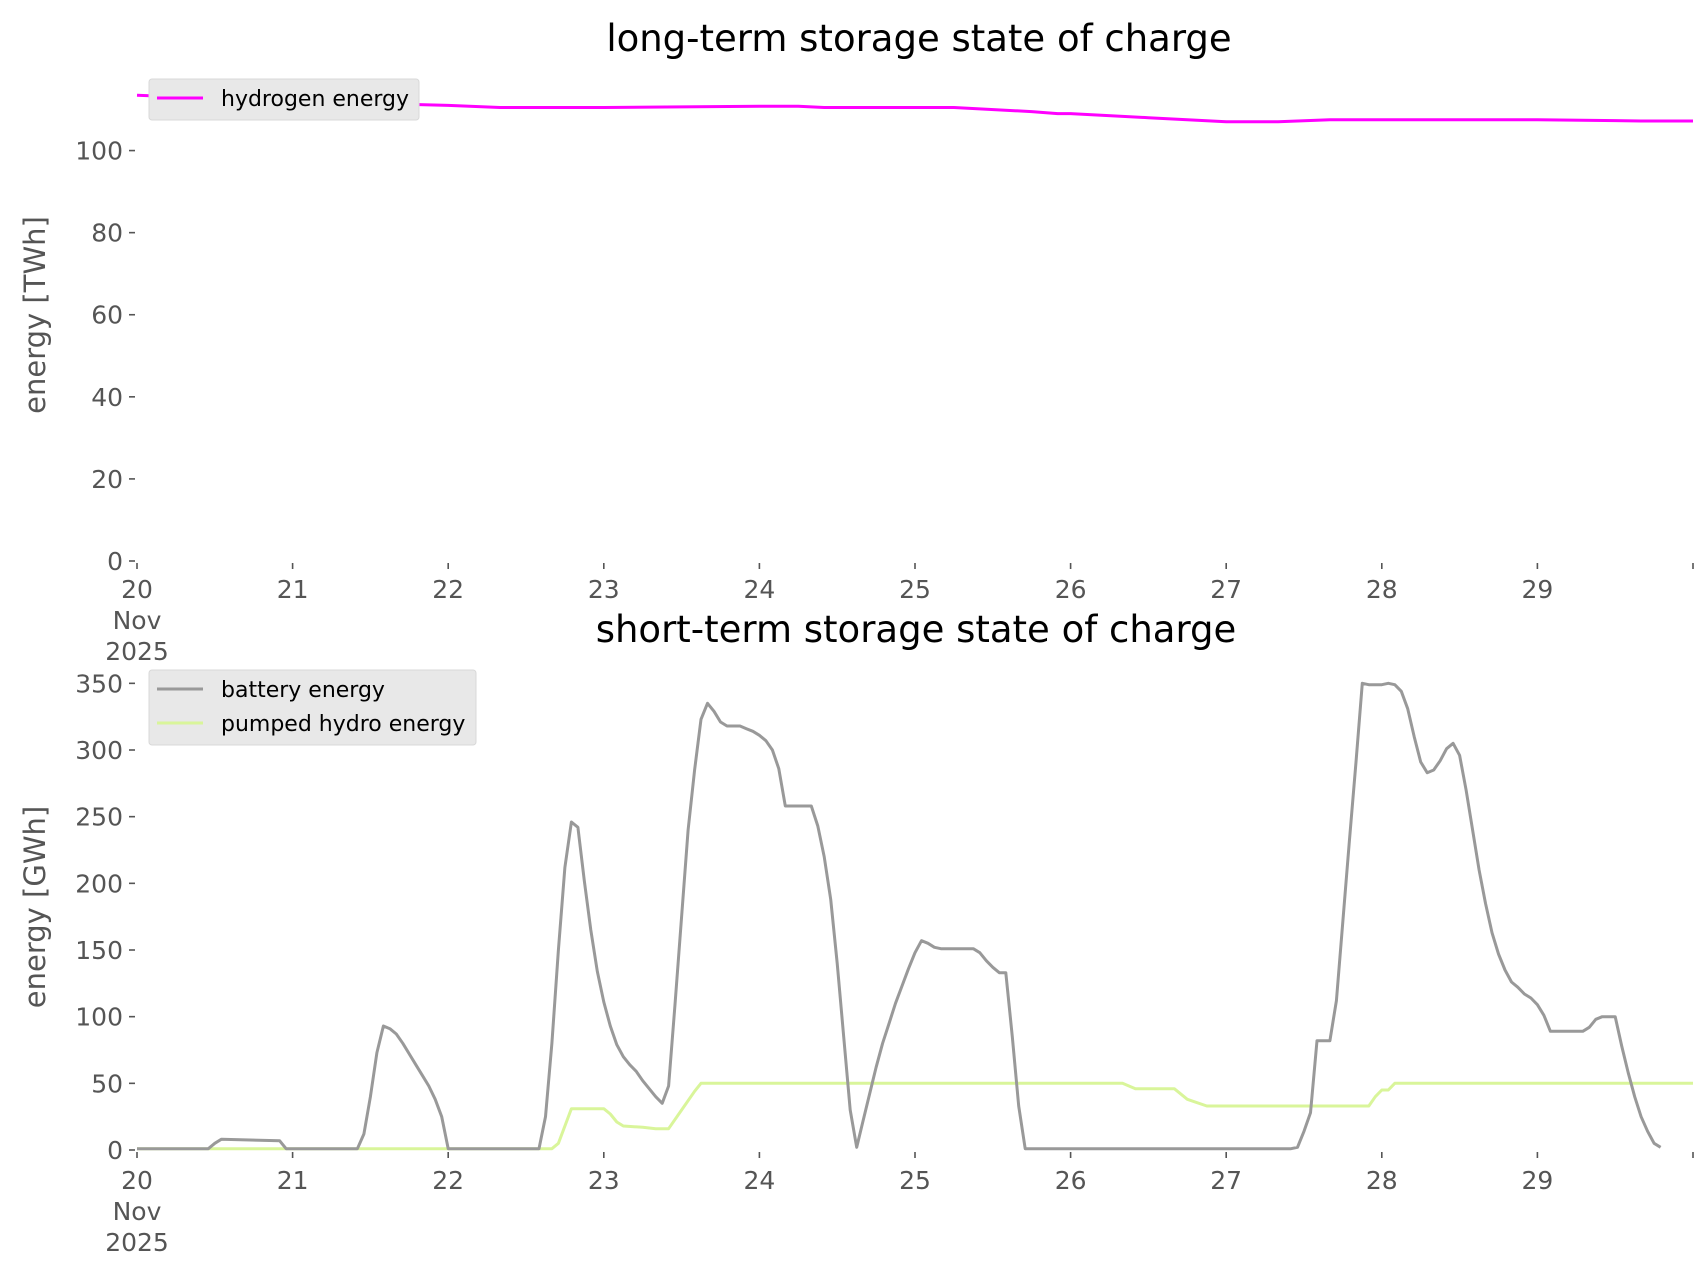 This screenshot has height=1277, width=1706. What do you see at coordinates (137, 589) in the screenshot?
I see `long-term-xtick-label-line: 20` at bounding box center [137, 589].